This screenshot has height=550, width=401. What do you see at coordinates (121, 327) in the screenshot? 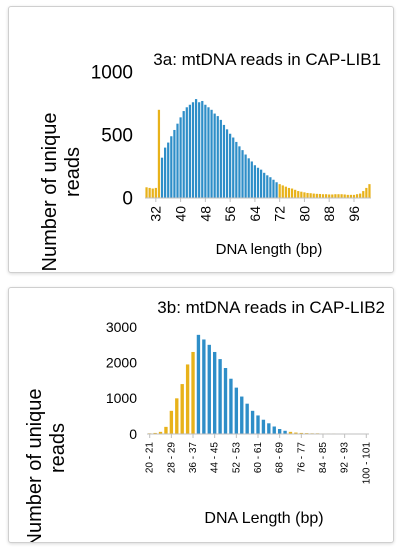
I see `y-tick-b-3000: 3000` at bounding box center [121, 327].